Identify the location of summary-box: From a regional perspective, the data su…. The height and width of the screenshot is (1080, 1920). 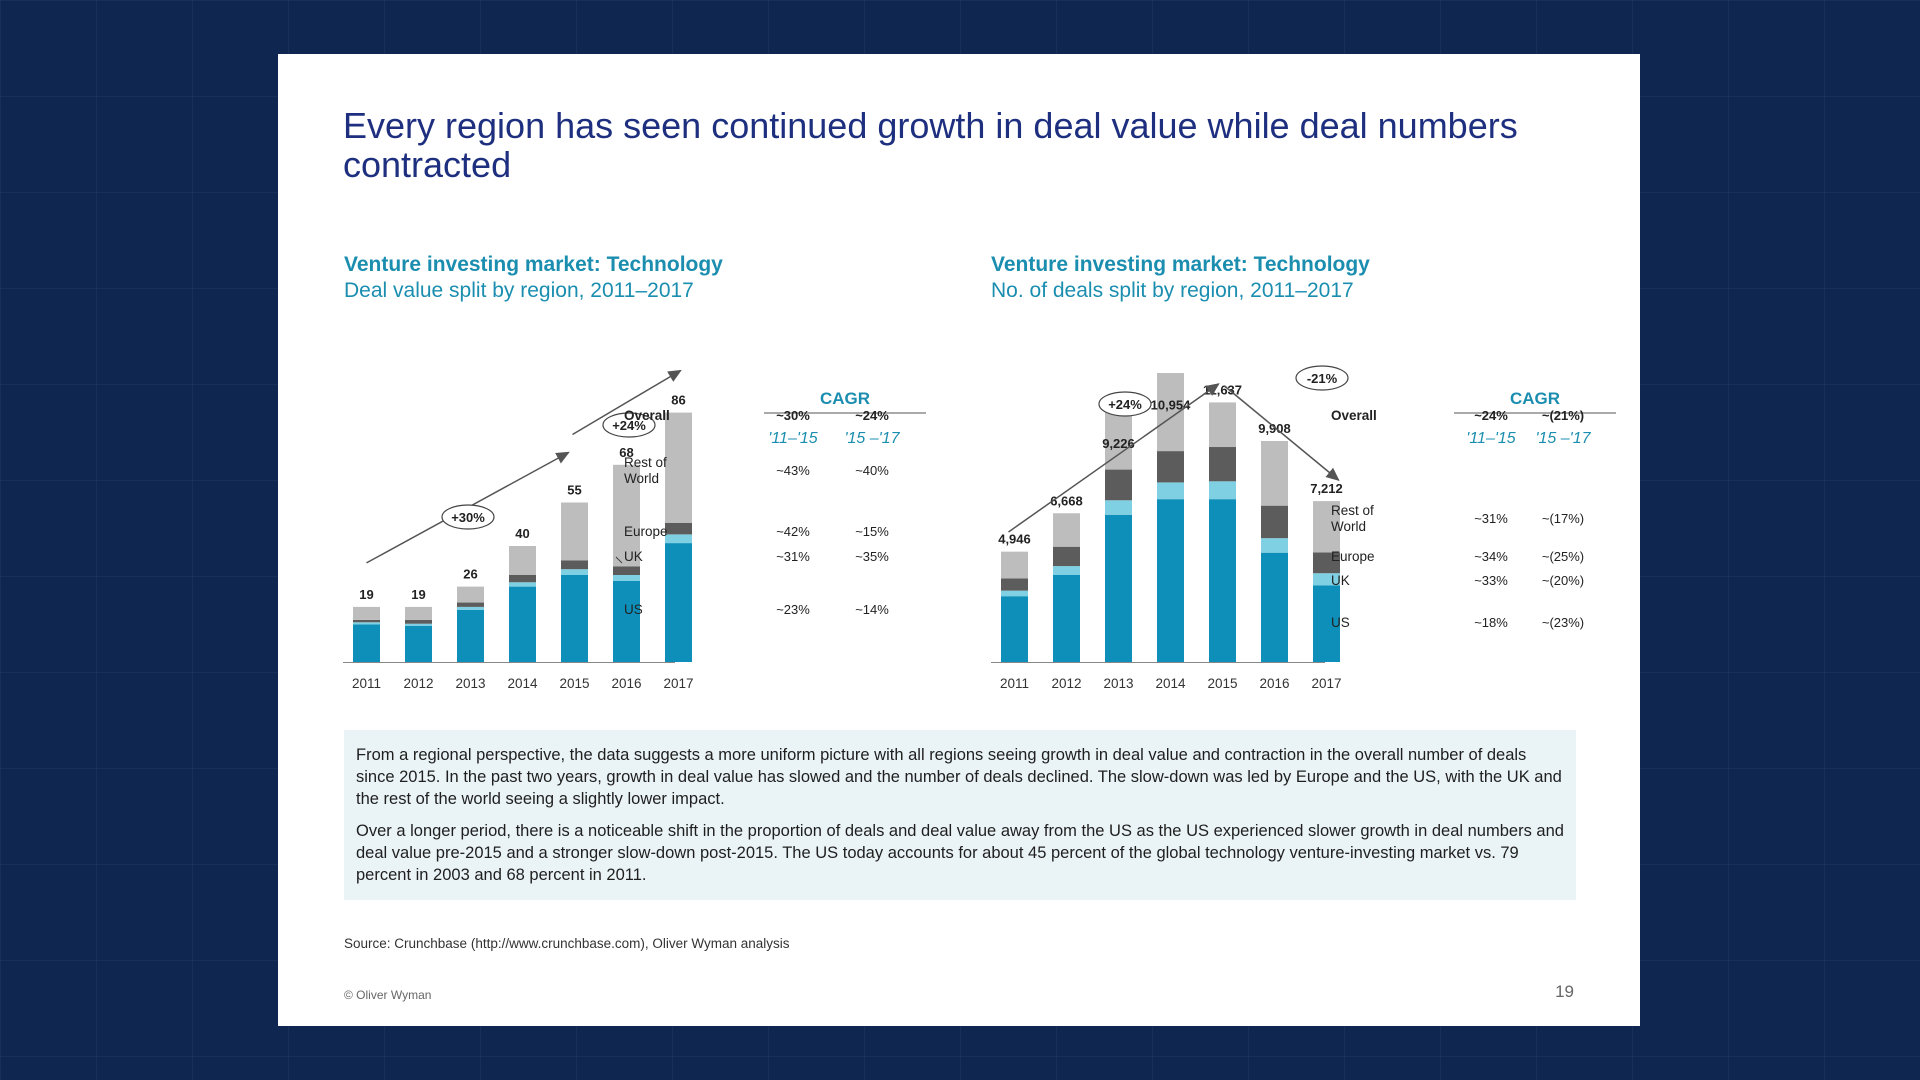
(960, 815).